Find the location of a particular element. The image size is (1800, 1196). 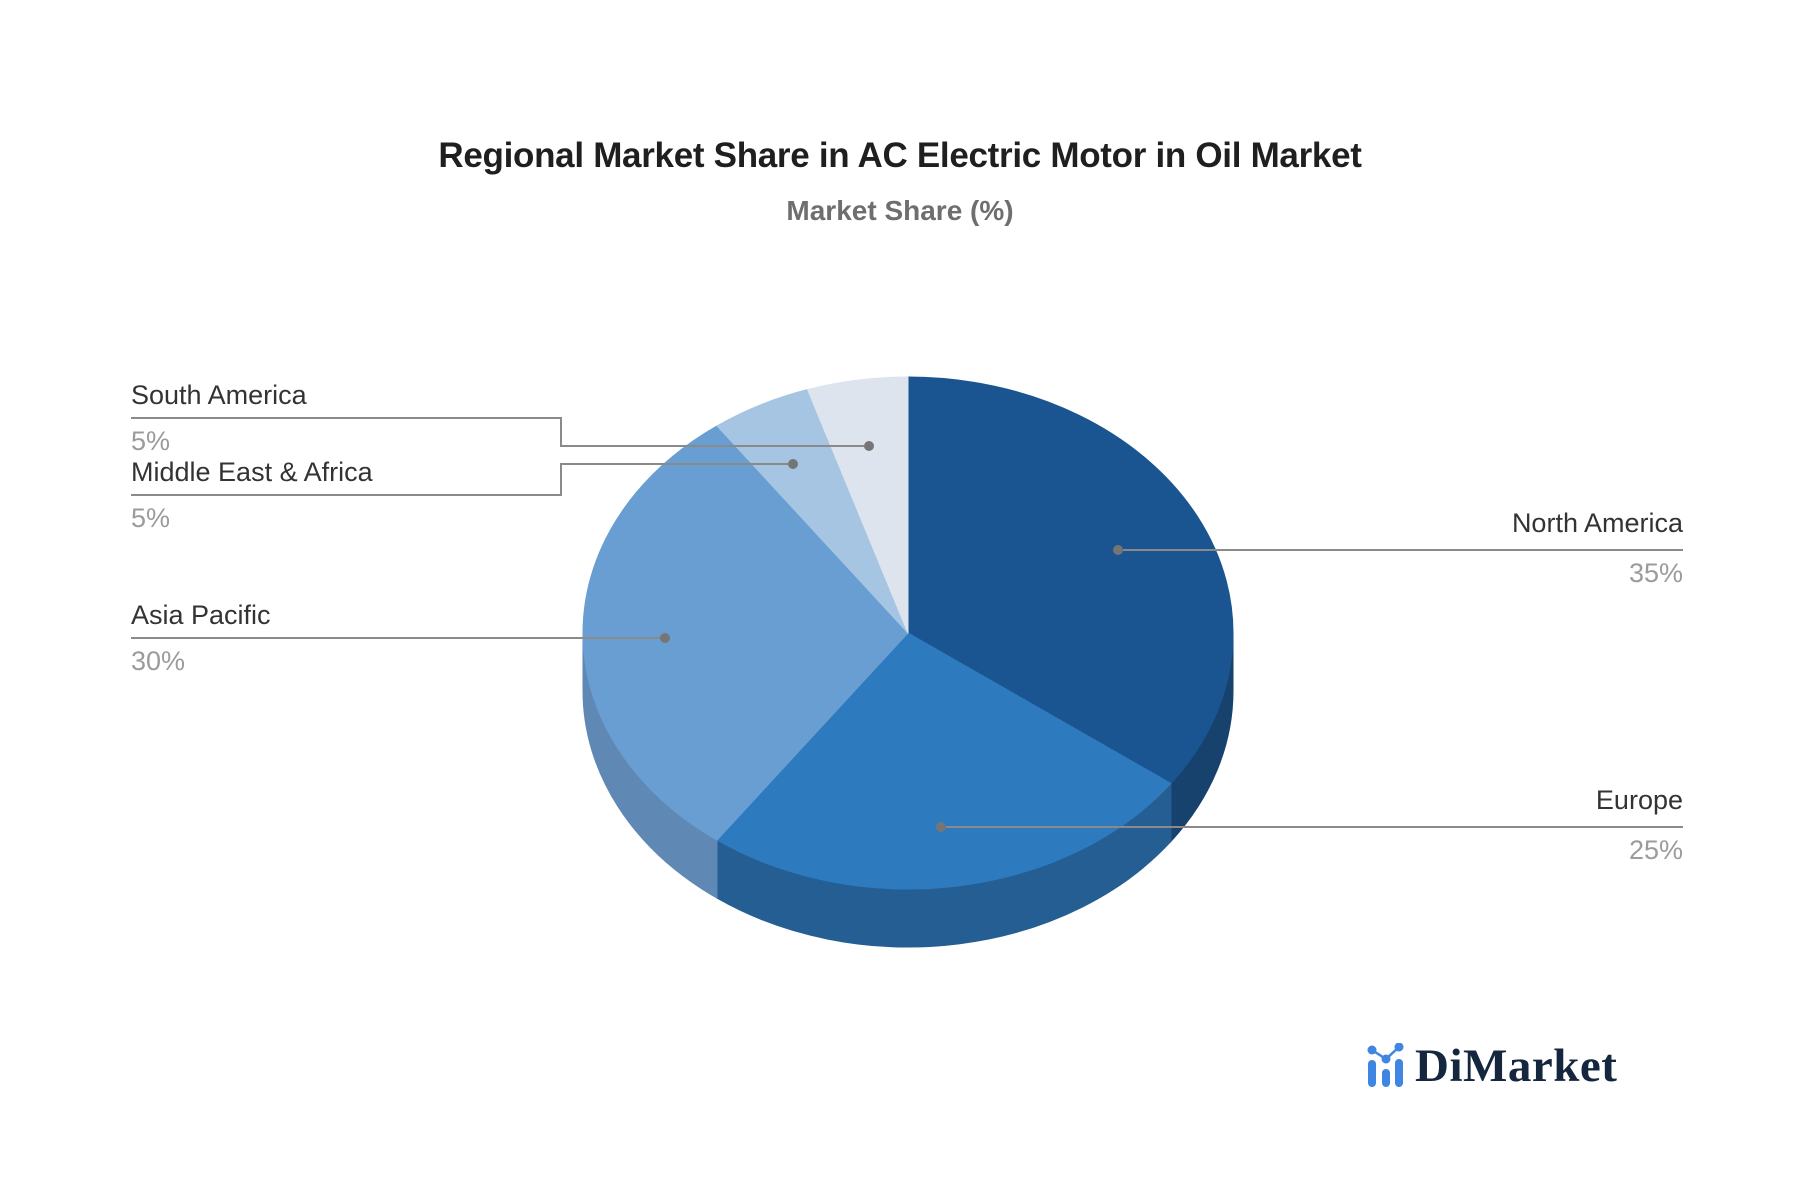

slice-label-asia-pacific: Asia Pacific is located at coordinates (201, 615).